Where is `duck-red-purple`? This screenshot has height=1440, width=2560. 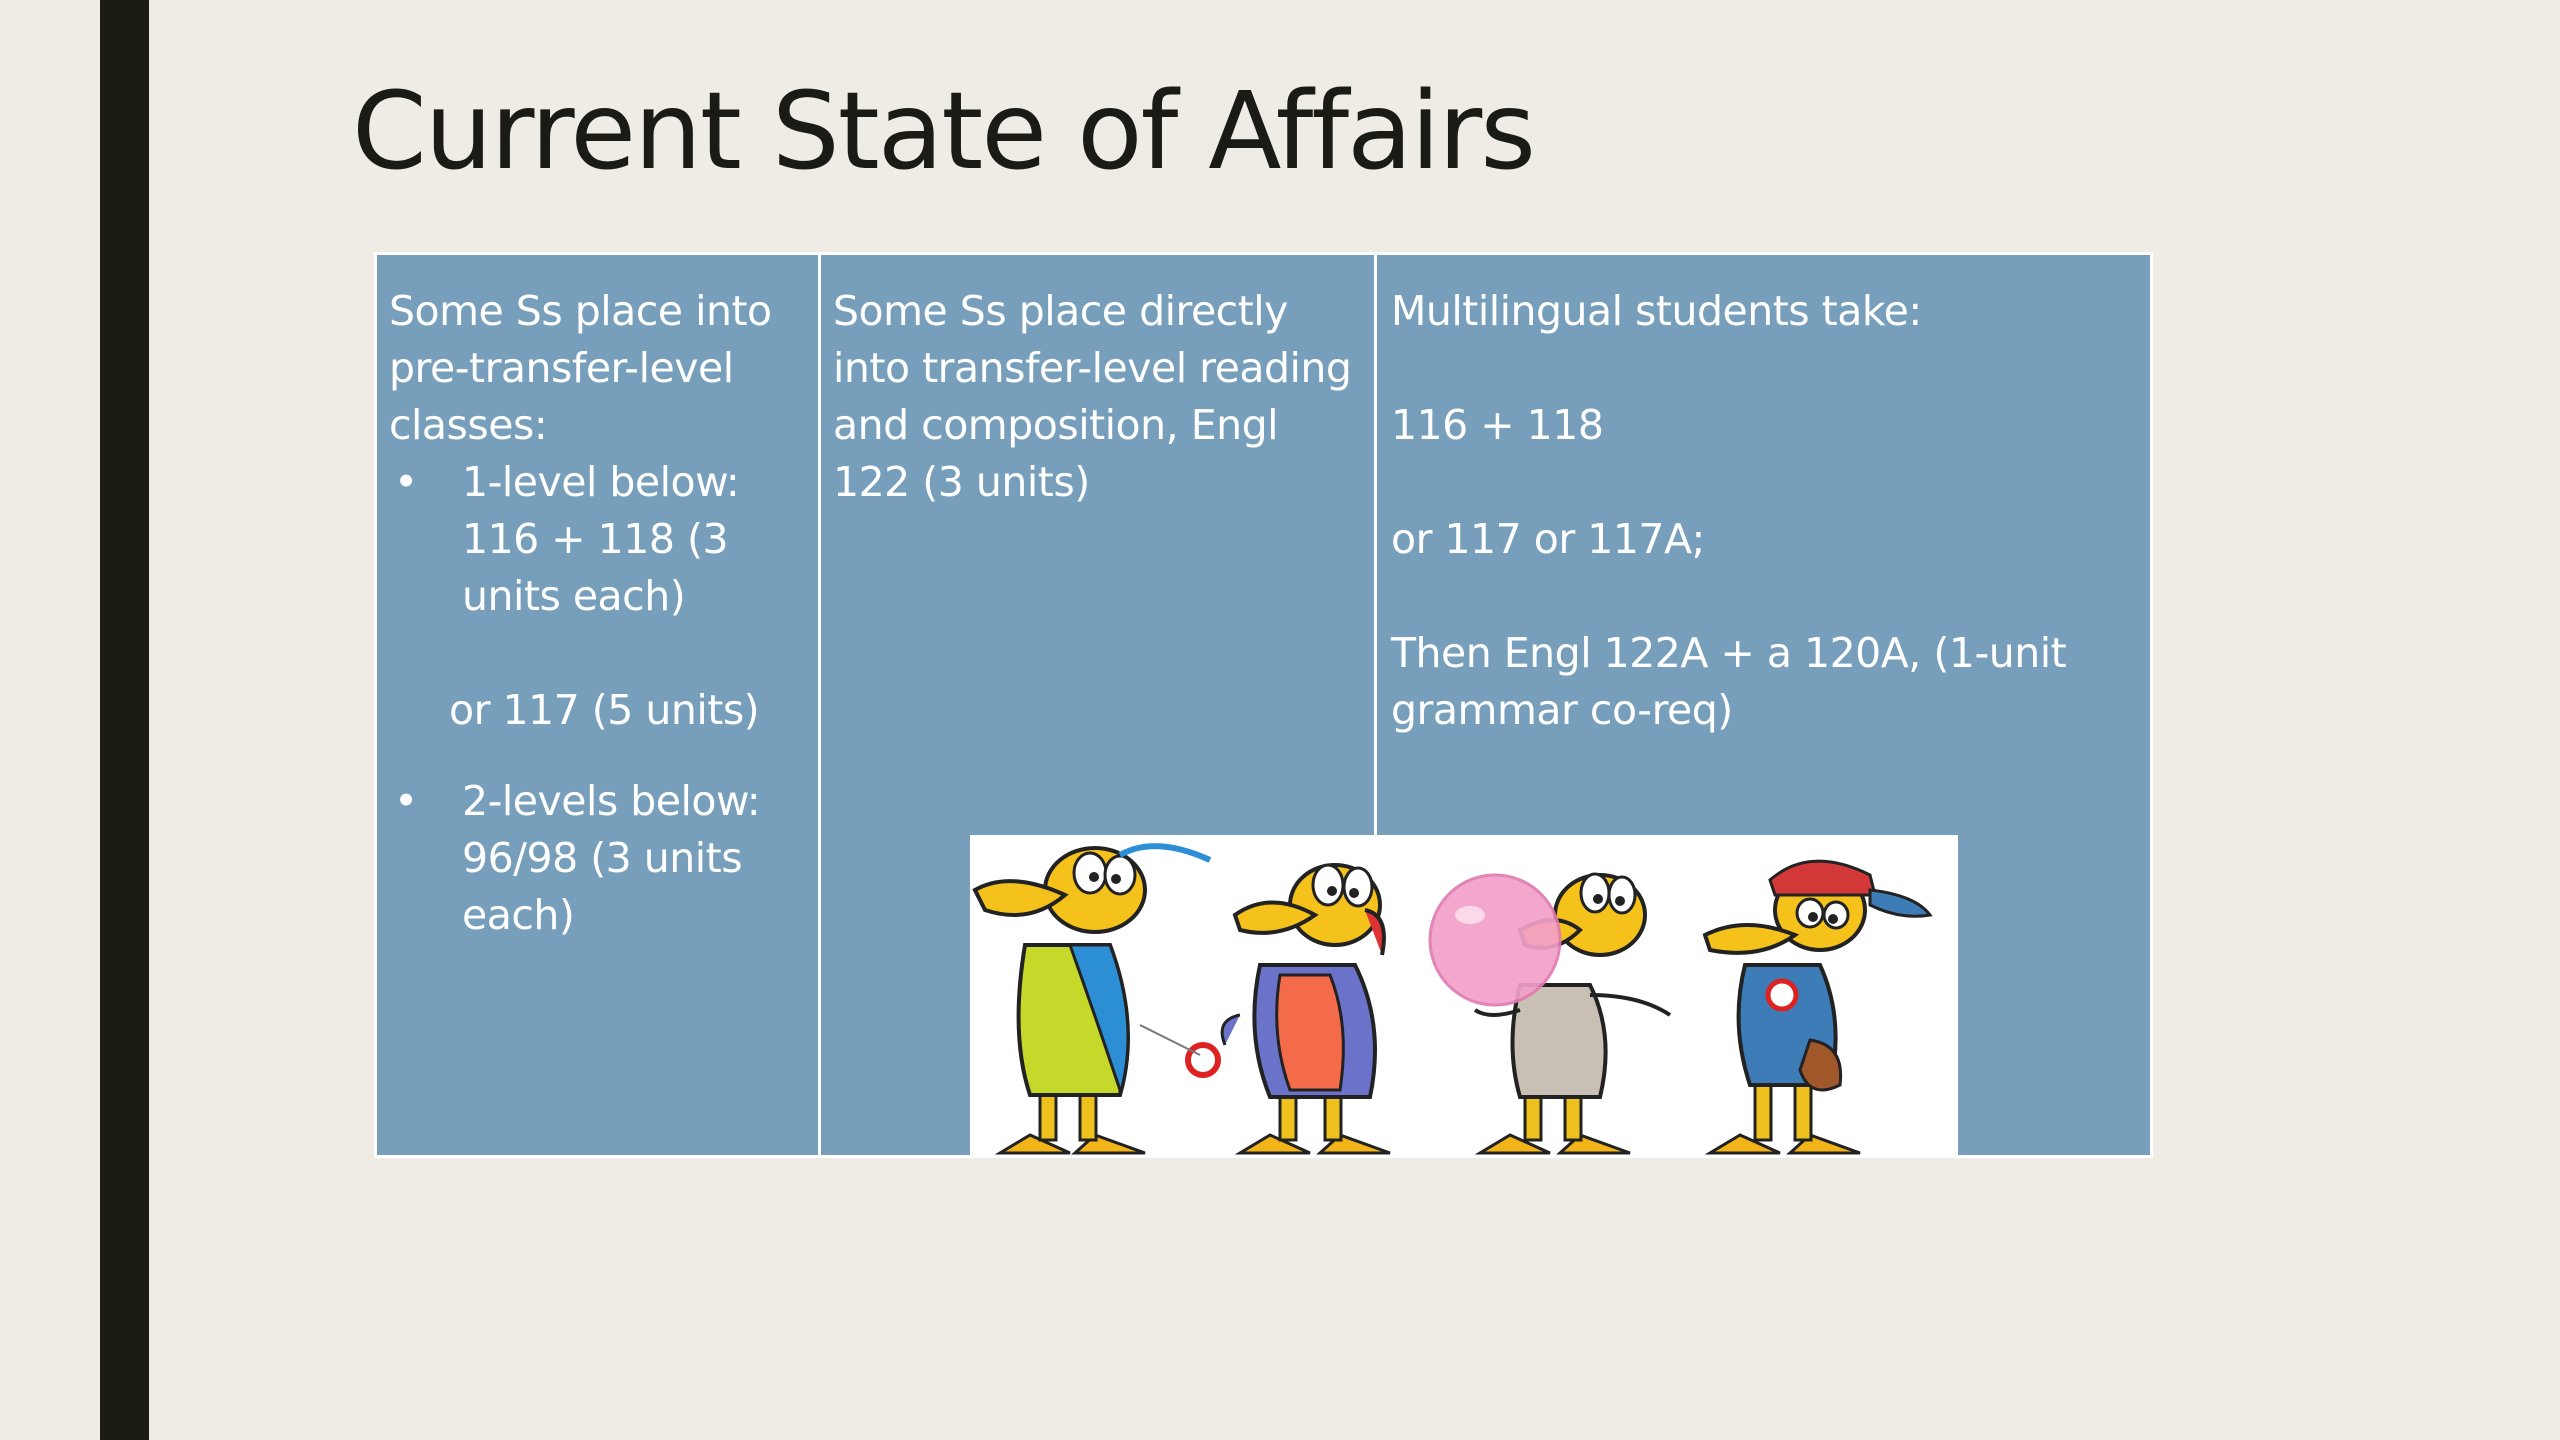
duck-red-purple is located at coordinates (1305, 1009).